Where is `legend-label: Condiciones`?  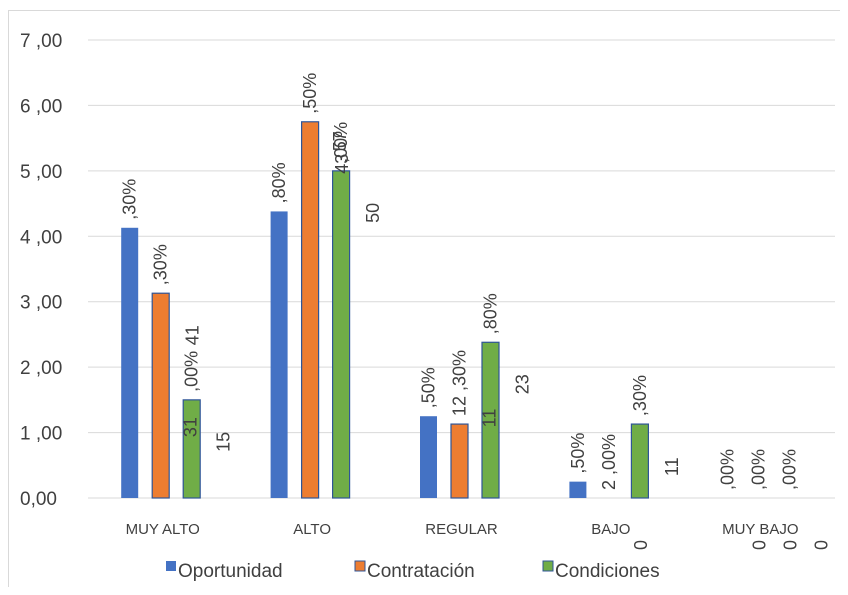 legend-label: Condiciones is located at coordinates (607, 571).